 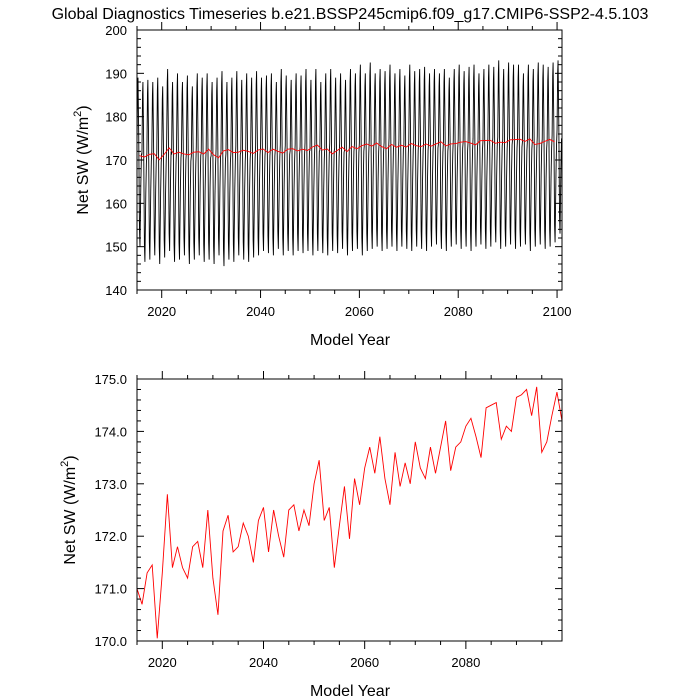 I want to click on top-y-tick-label: 170, so click(x=116, y=160).